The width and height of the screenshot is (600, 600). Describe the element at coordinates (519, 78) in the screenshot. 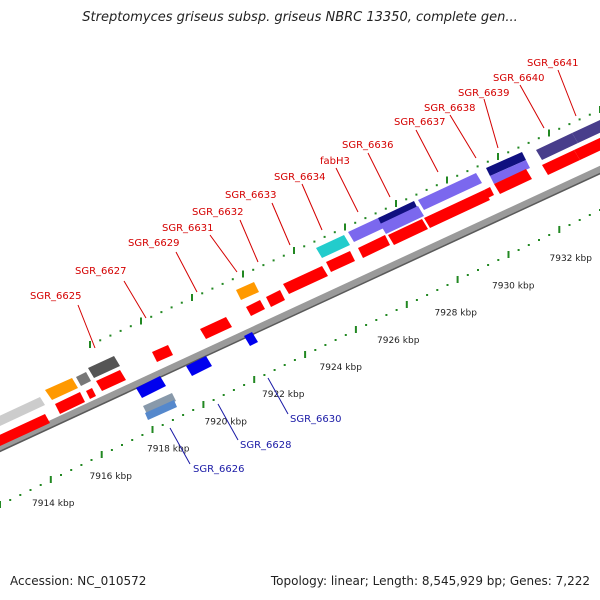

I see `gene-label: SGR_6640` at that location.